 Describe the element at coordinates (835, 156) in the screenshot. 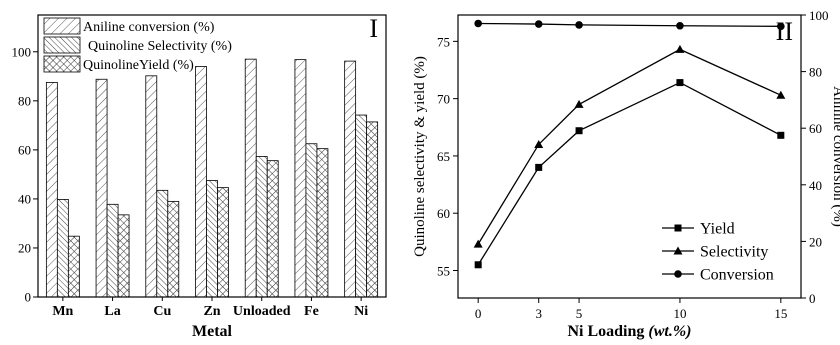

I see `right-y-axis-title: Aniline conversion (%)` at that location.